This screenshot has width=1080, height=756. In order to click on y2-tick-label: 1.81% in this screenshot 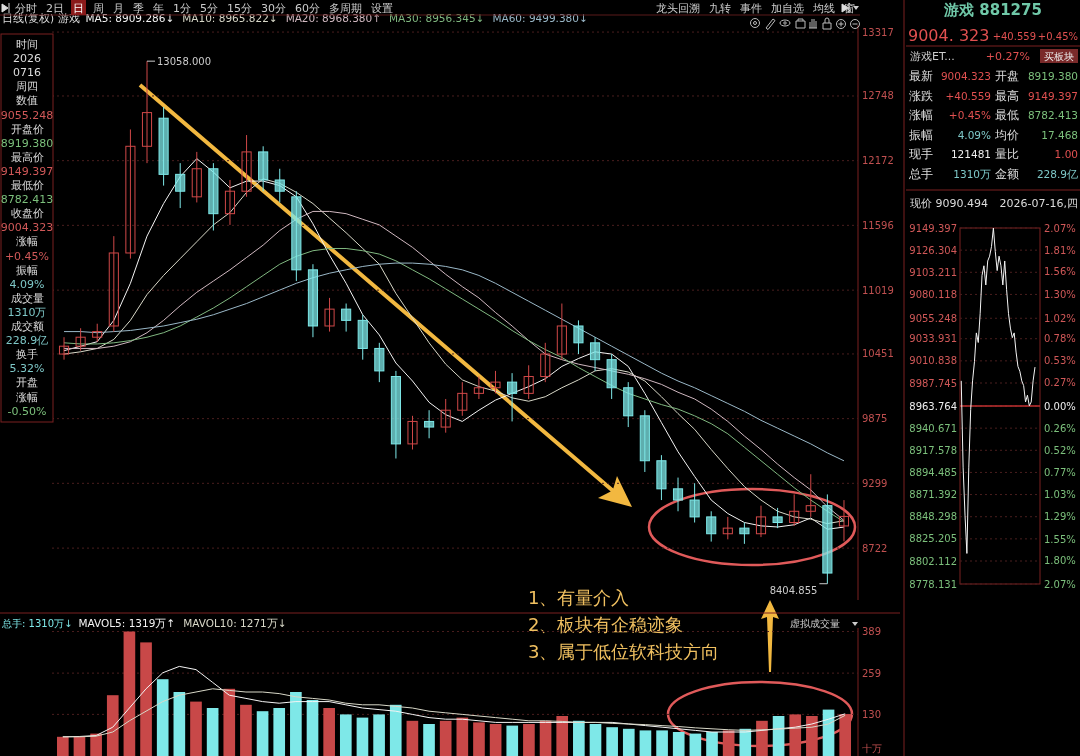, I will do `click(1060, 250)`.